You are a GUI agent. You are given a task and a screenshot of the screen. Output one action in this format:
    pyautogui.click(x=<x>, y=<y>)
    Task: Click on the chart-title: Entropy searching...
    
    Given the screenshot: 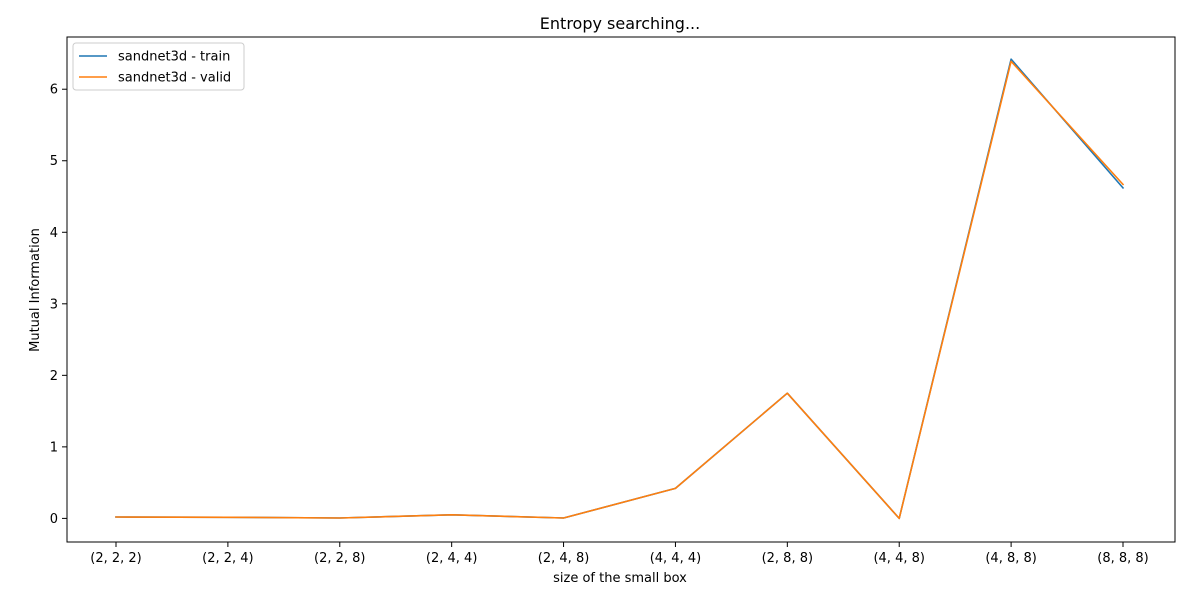 What is the action you would take?
    pyautogui.click(x=620, y=23)
    